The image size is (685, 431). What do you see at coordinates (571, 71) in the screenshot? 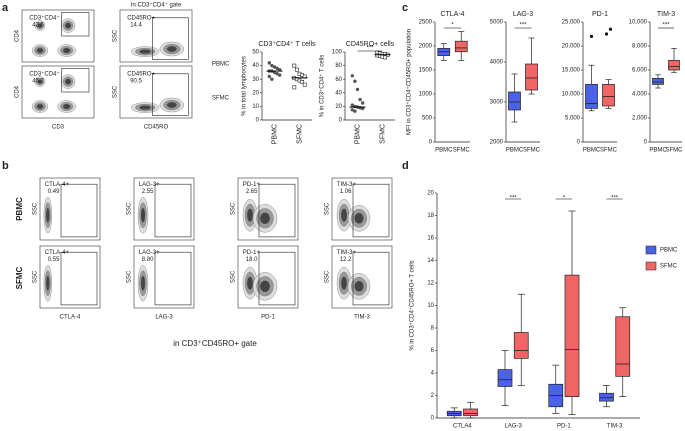
I see `y-tick-label: 15,000` at bounding box center [571, 71].